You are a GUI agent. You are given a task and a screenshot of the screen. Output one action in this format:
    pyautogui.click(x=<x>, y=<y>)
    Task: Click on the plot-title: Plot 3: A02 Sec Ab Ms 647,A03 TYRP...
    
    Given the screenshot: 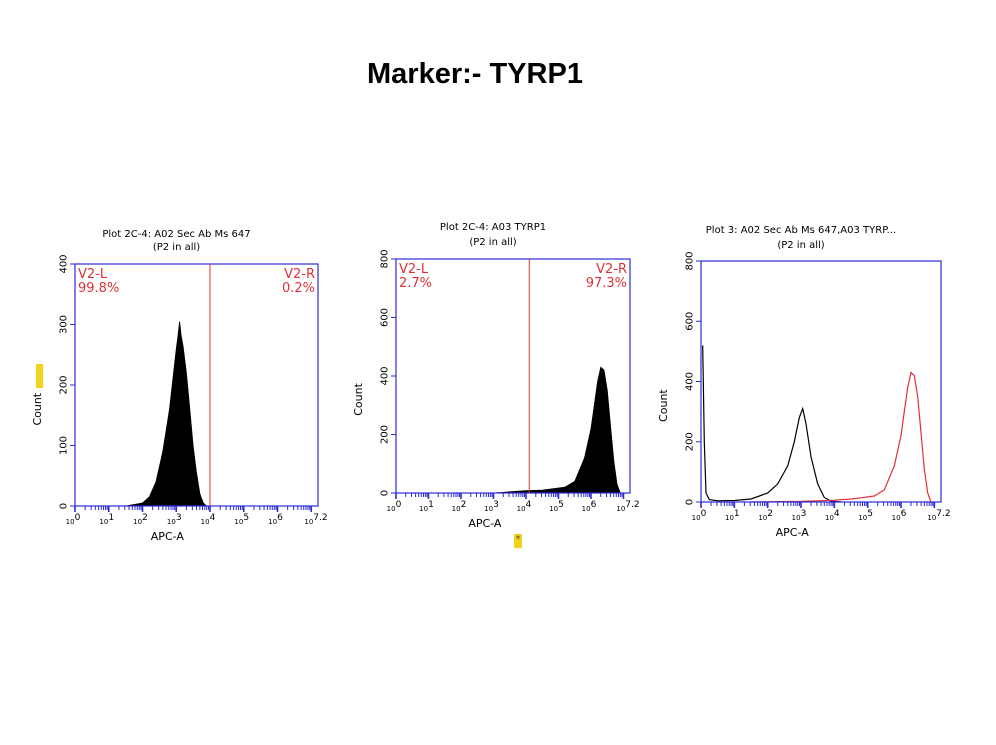 What is the action you would take?
    pyautogui.click(x=801, y=230)
    